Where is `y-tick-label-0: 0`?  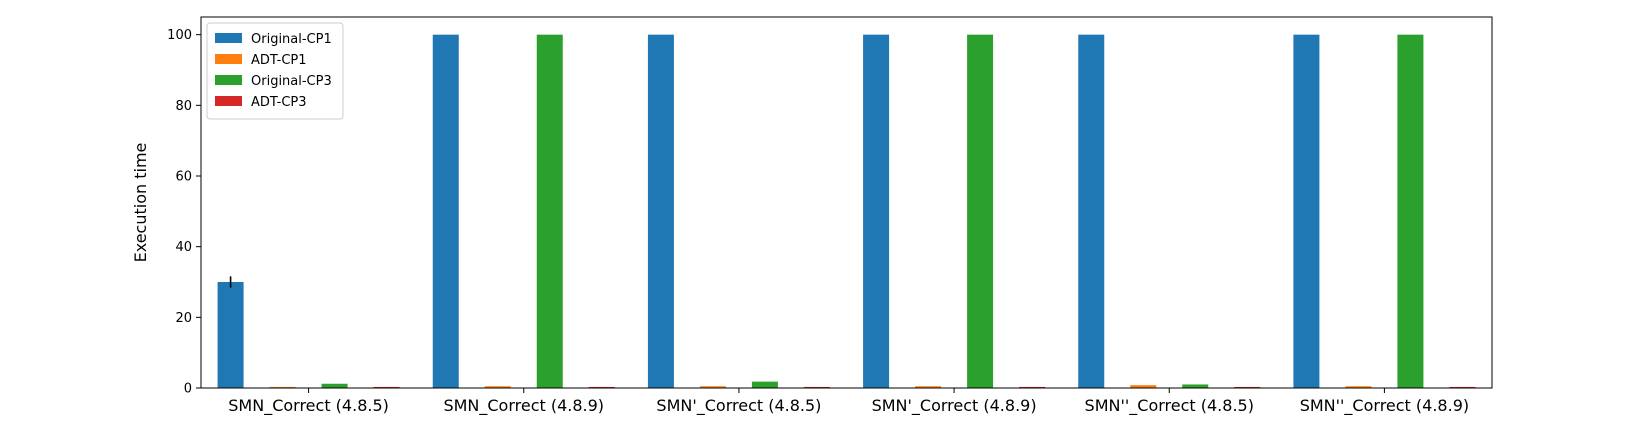
y-tick-label-0: 0 is located at coordinates (188, 389).